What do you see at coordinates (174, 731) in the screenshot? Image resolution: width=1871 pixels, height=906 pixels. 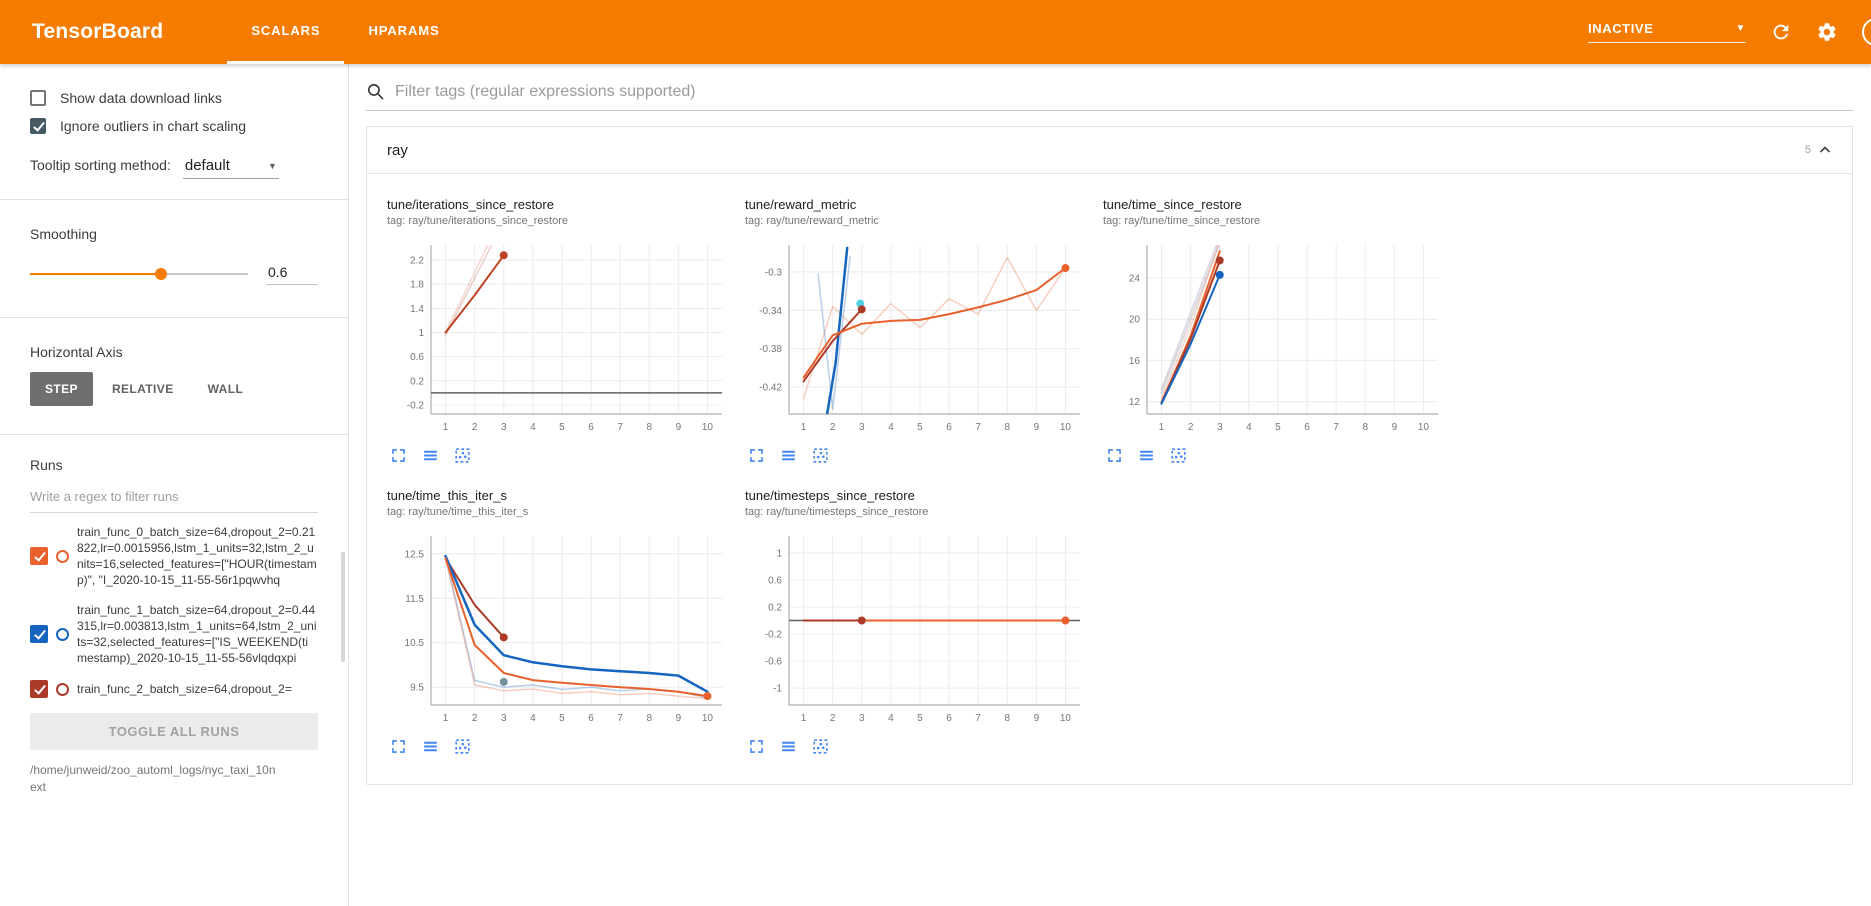 I see `toggle-all-runs-button: TOGGLE ALL RUNS` at bounding box center [174, 731].